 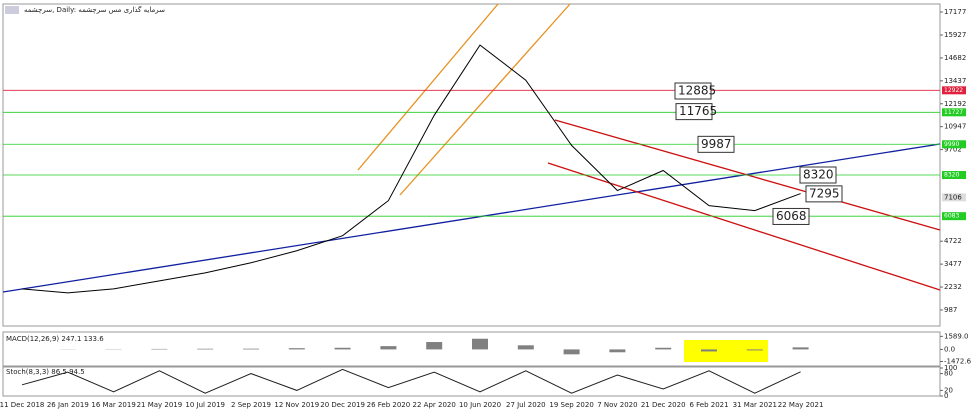 I want to click on x-tick-label: 27 Jul 2020, so click(x=526, y=405).